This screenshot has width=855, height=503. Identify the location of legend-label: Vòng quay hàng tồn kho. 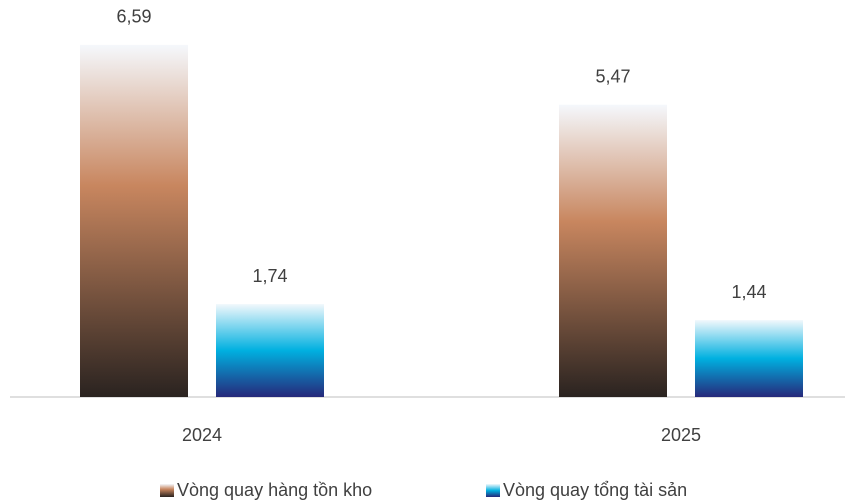
(274, 490).